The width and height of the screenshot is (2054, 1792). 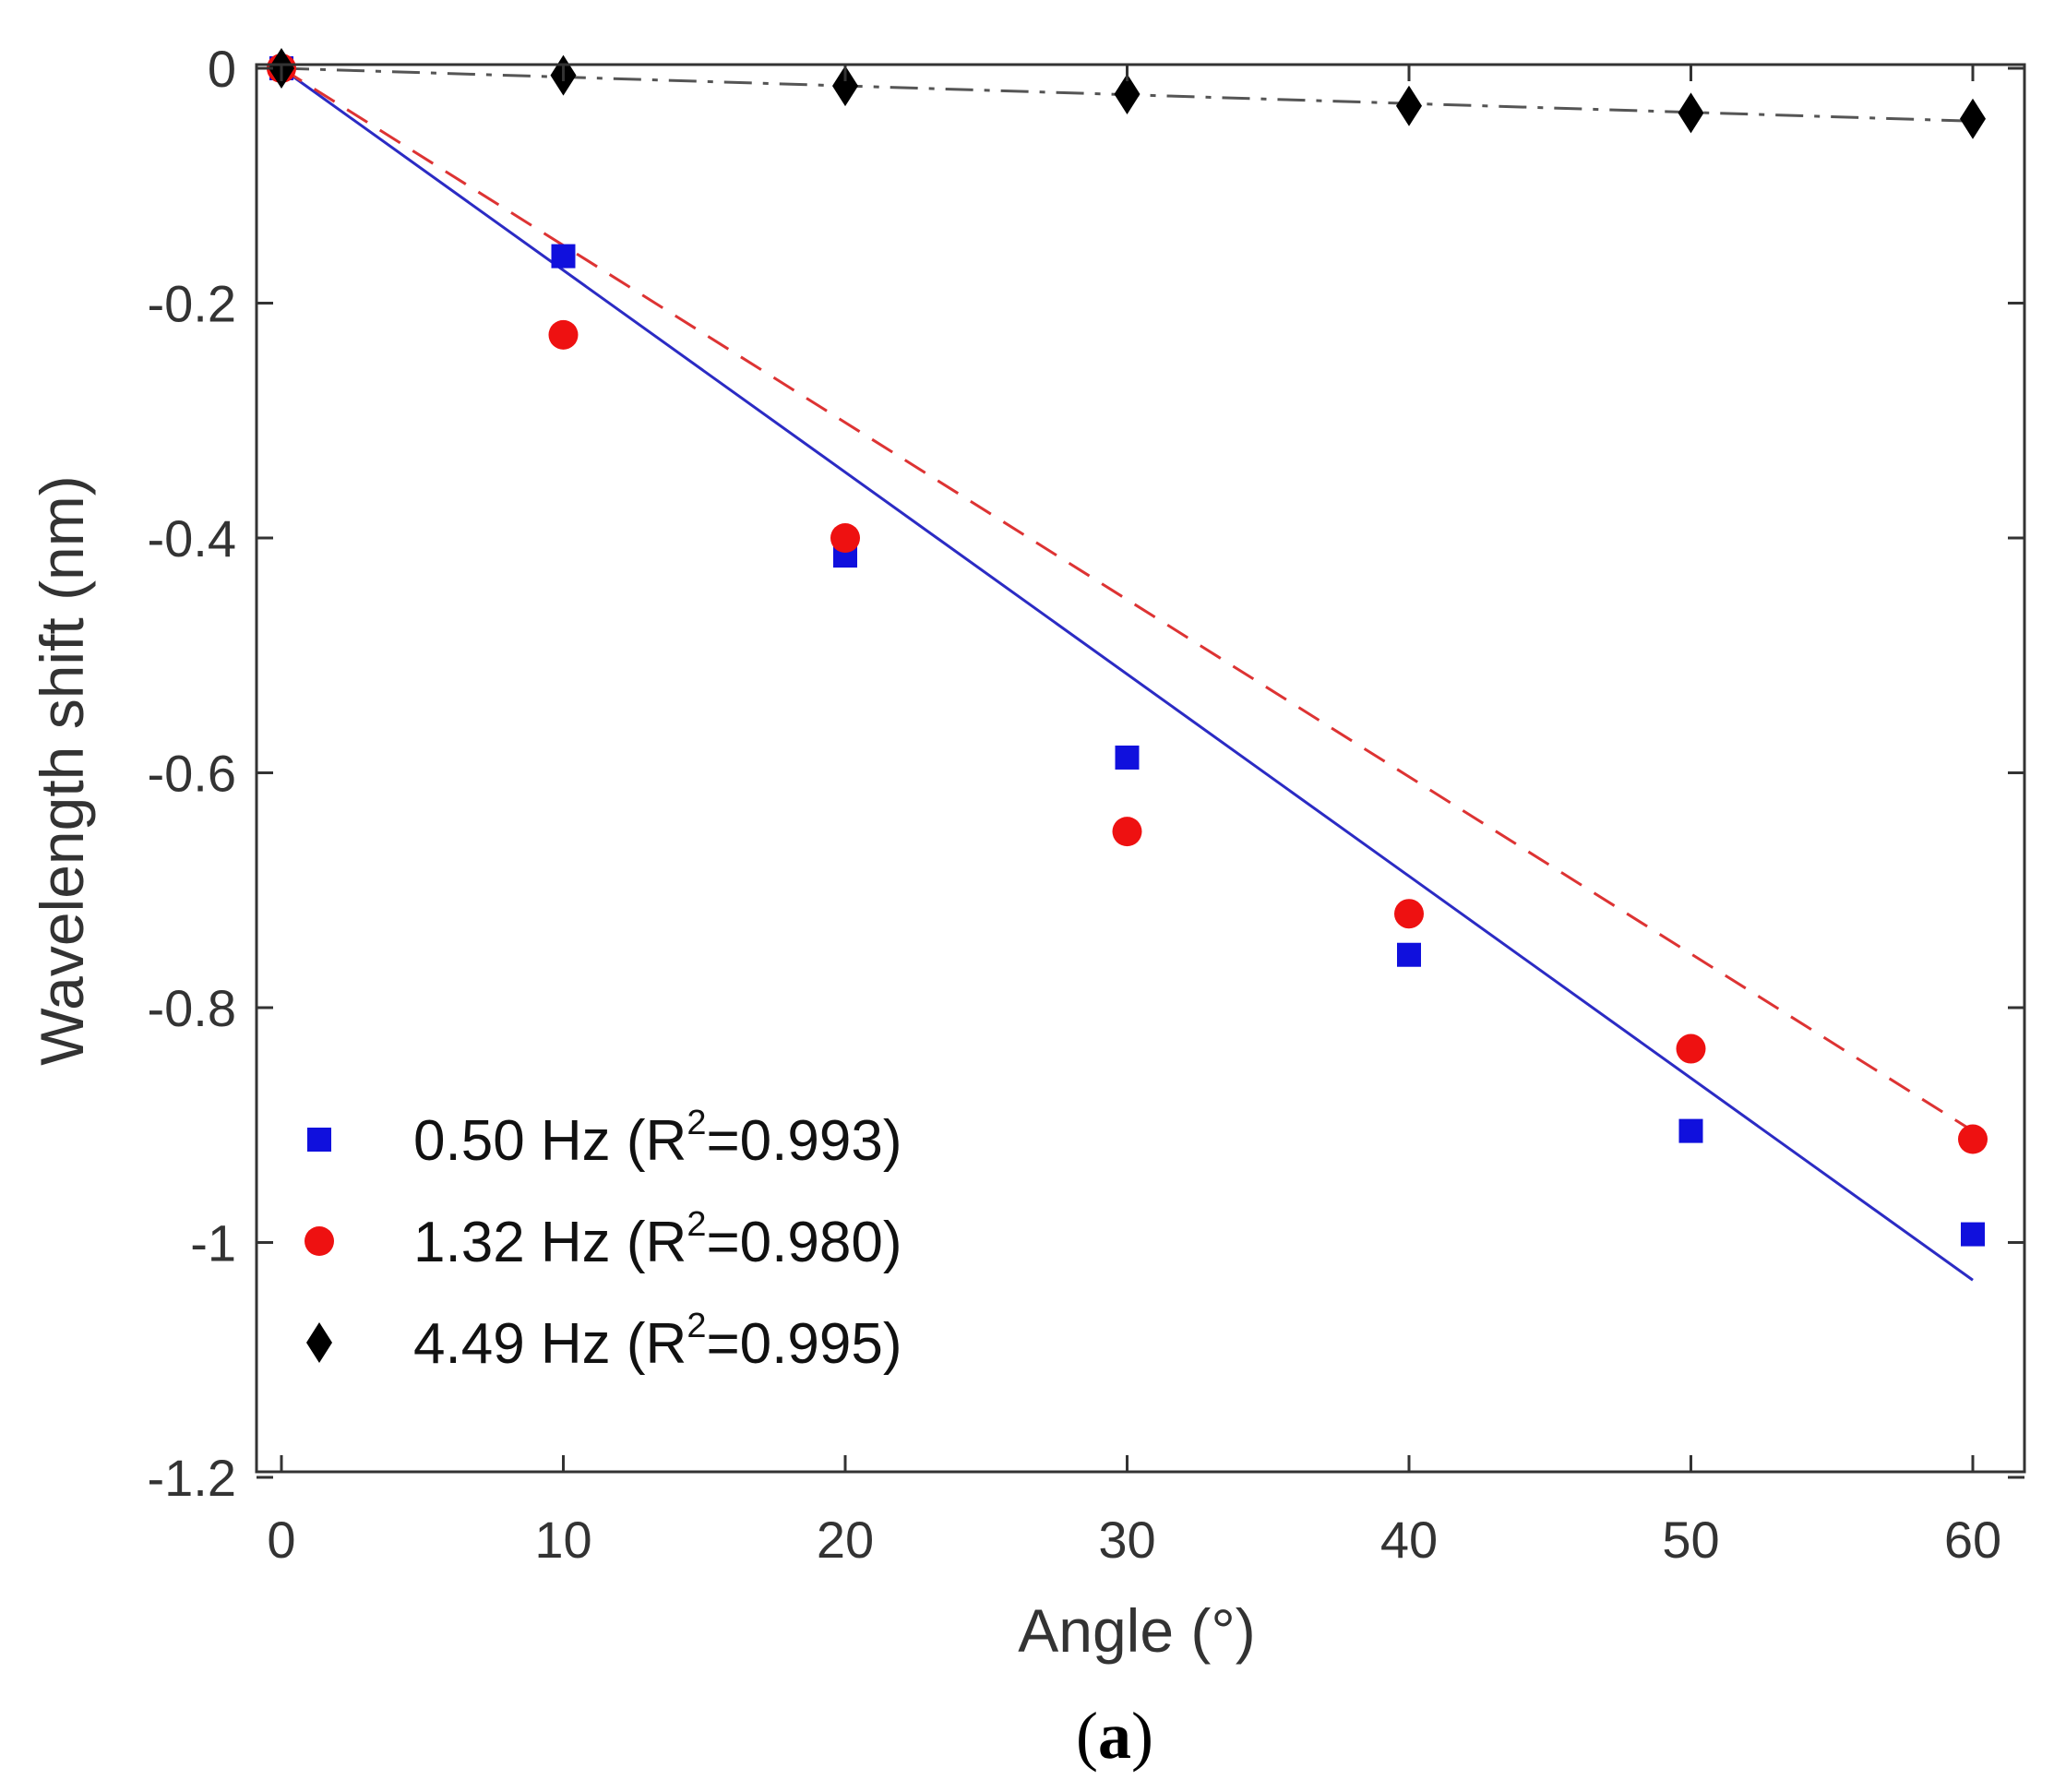 I want to click on legend-marker-square, so click(x=319, y=1140).